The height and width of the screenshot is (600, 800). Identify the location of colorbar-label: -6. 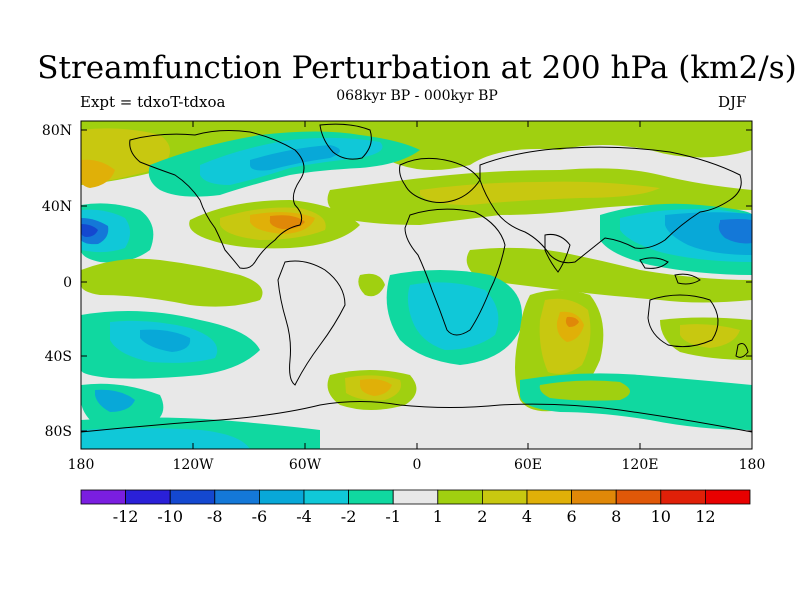
(260, 516).